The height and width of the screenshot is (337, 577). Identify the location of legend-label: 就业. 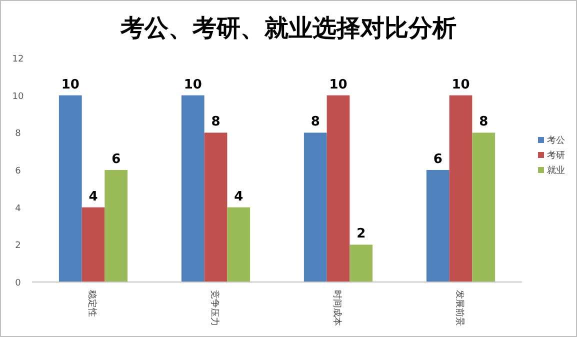
(556, 170).